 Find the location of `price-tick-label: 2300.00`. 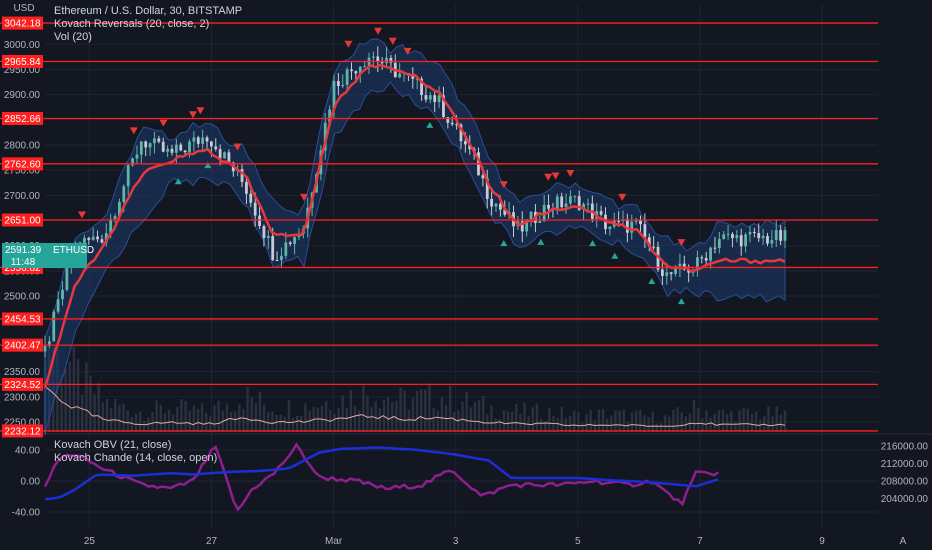

price-tick-label: 2300.00 is located at coordinates (22, 397).